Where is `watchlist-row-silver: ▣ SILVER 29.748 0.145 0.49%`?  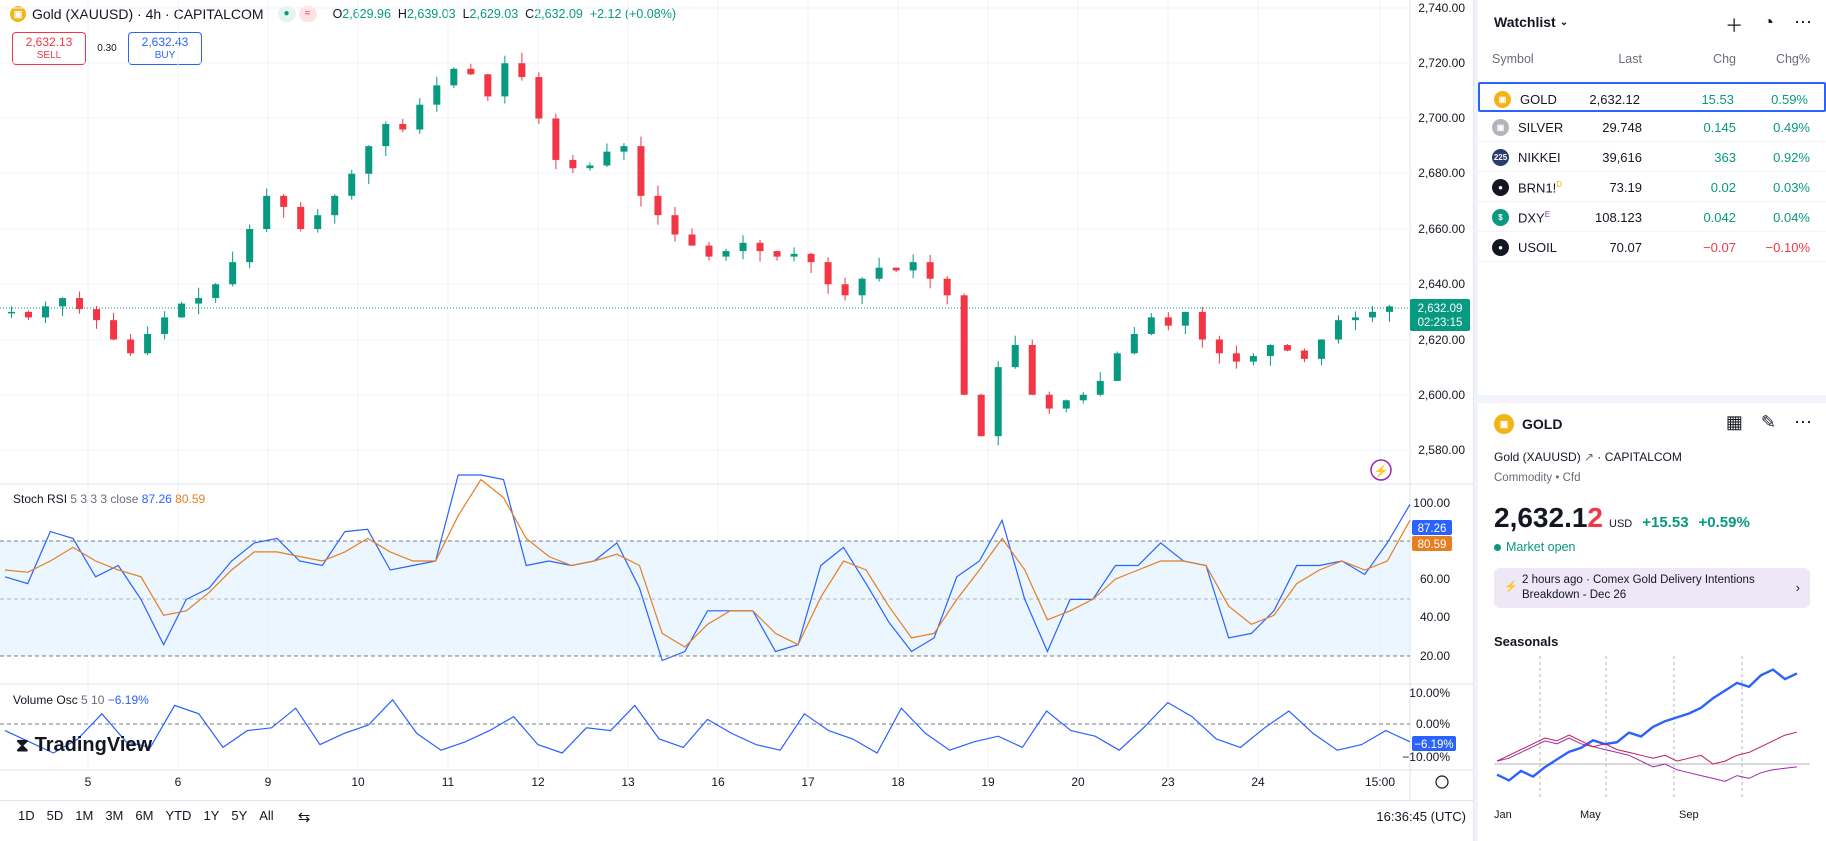 watchlist-row-silver: ▣ SILVER 29.748 0.145 0.49% is located at coordinates (1652, 127).